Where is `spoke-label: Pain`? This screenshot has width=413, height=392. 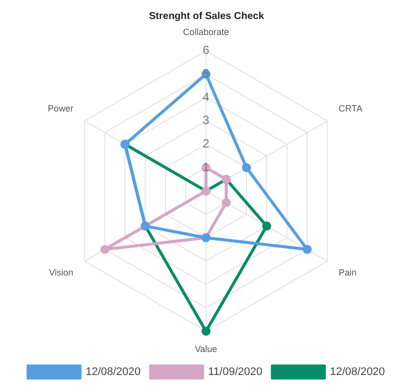 spoke-label: Pain is located at coordinates (347, 272).